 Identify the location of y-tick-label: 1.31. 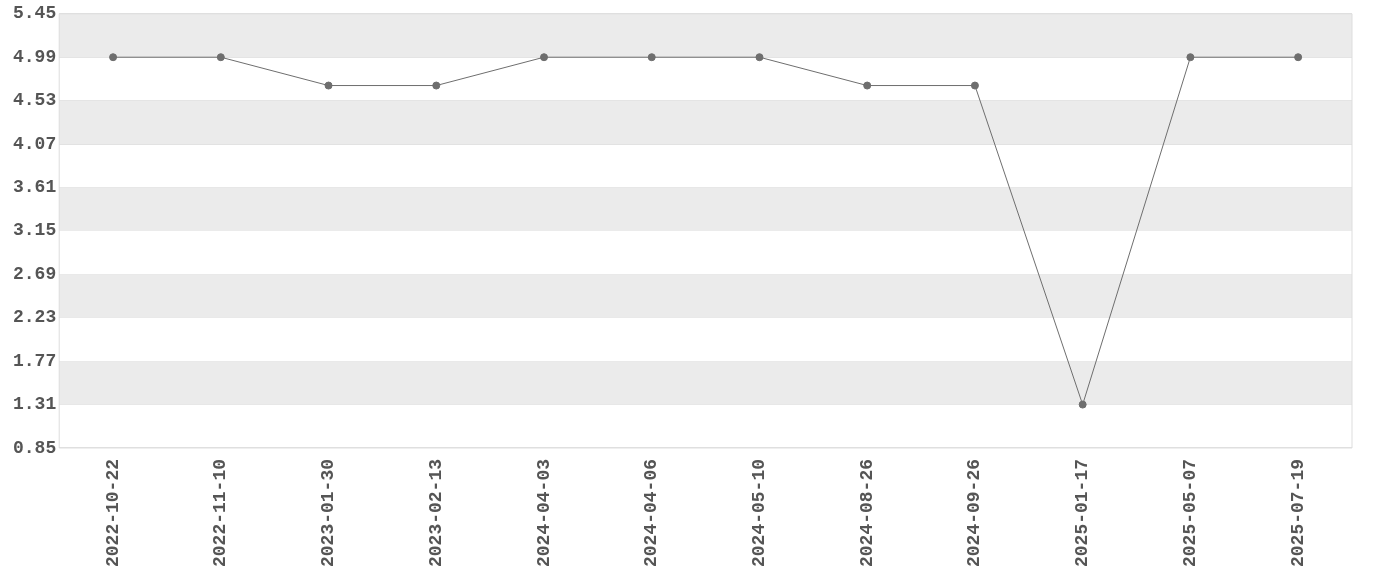
(34, 404).